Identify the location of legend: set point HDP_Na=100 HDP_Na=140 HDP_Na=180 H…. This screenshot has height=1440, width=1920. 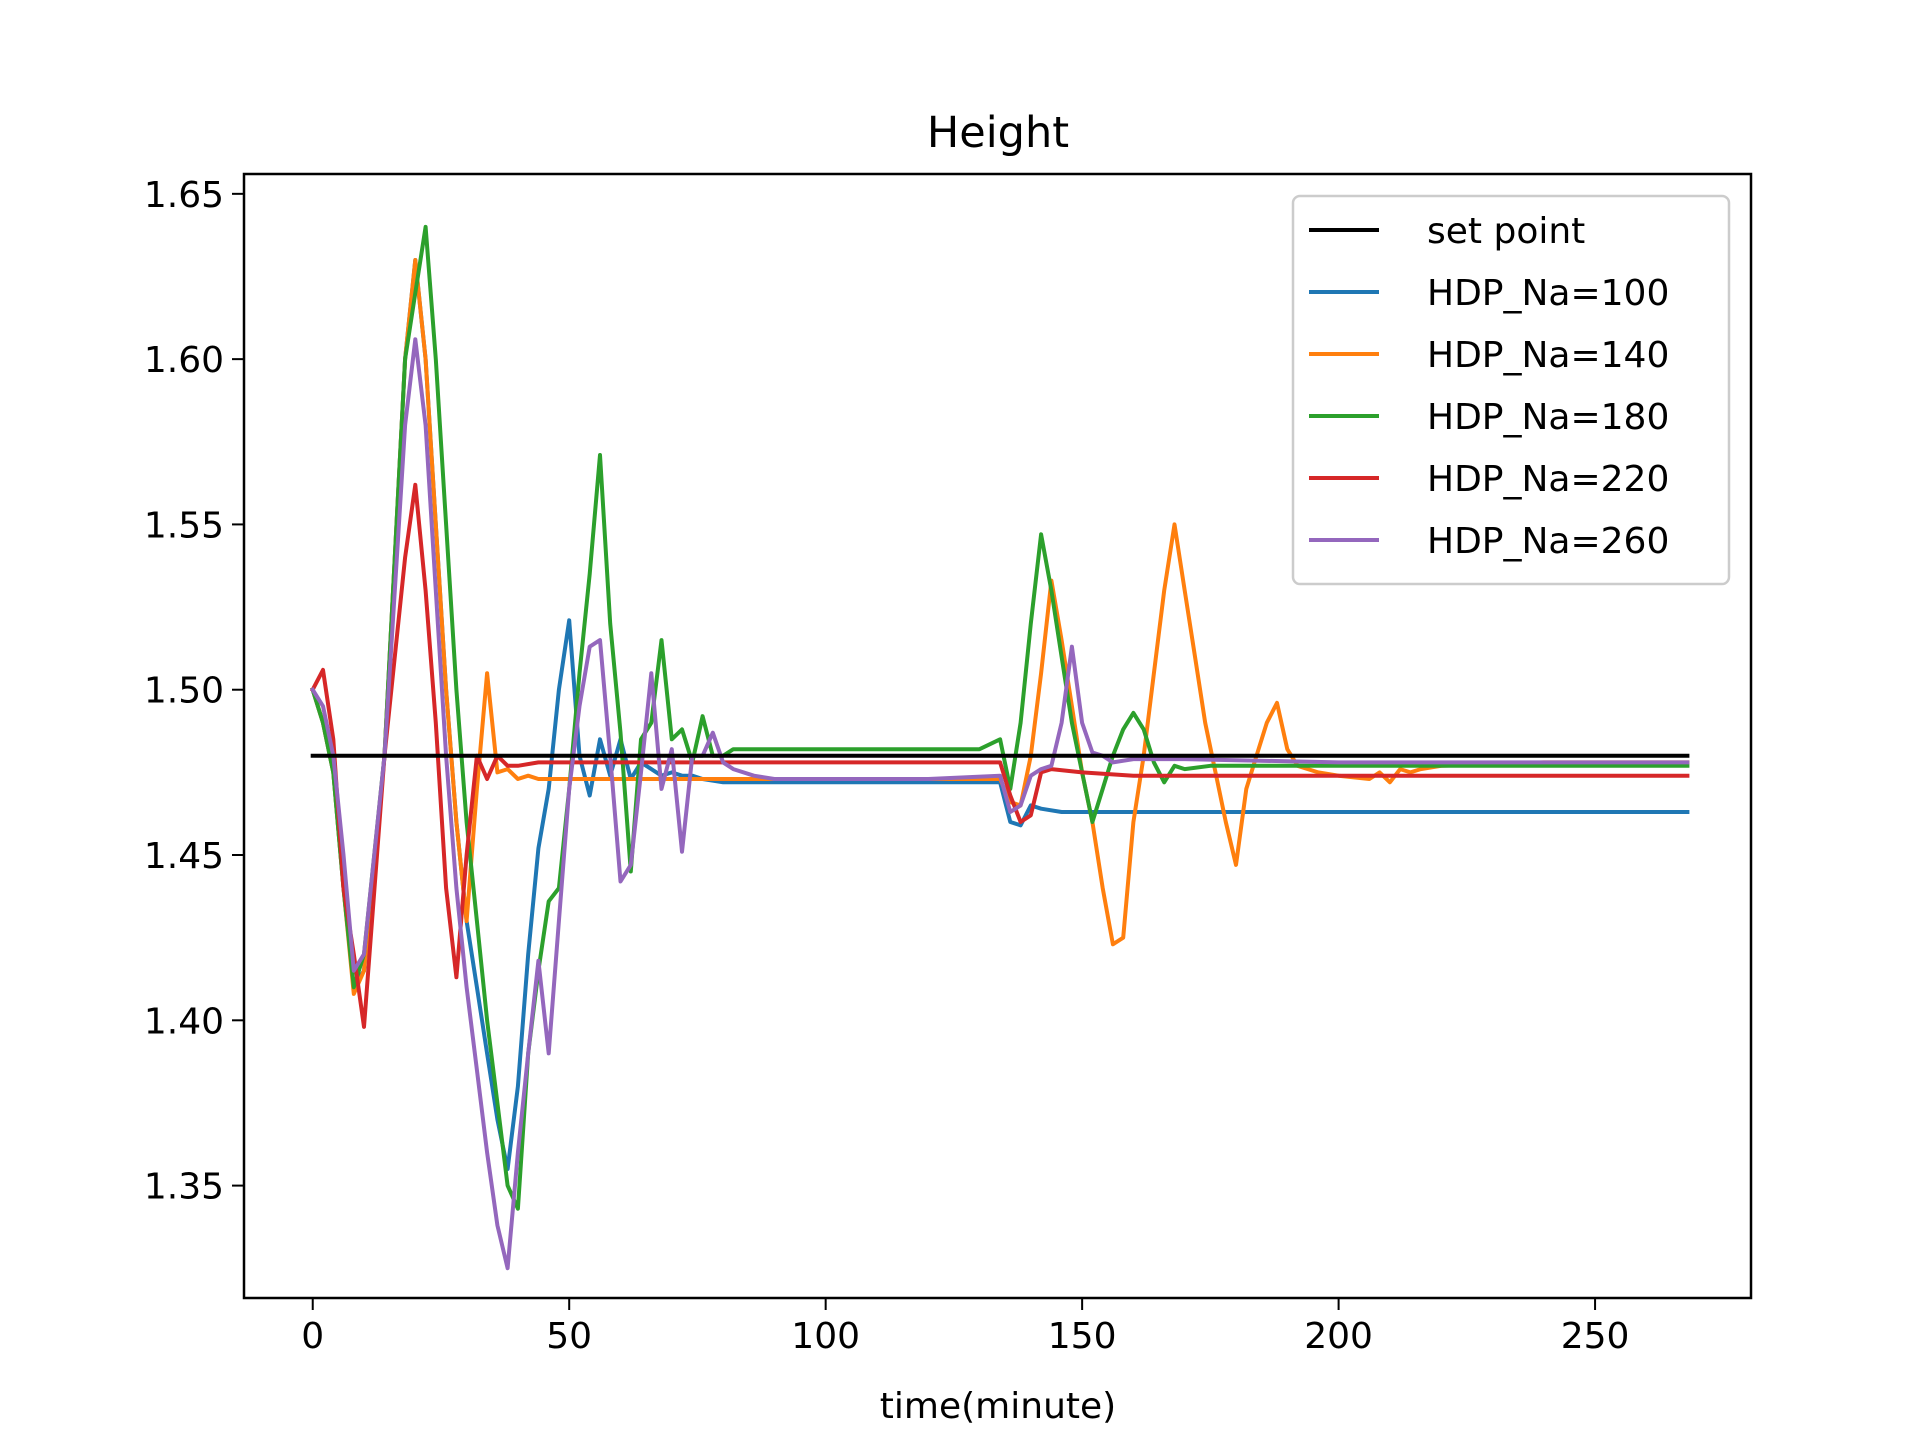
(1511, 390).